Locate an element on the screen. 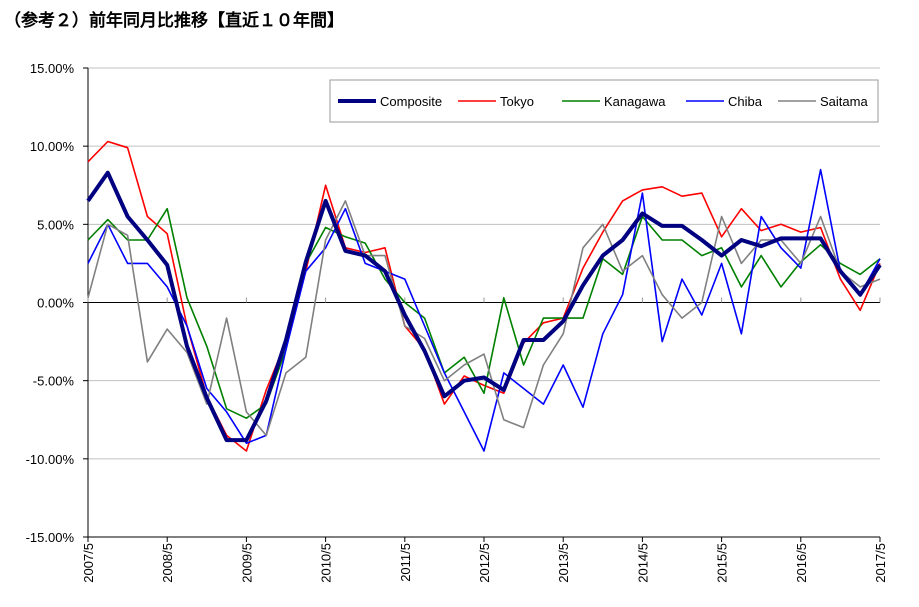 This screenshot has height=607, width=919. y-tick-label: 10.00% is located at coordinates (52, 146).